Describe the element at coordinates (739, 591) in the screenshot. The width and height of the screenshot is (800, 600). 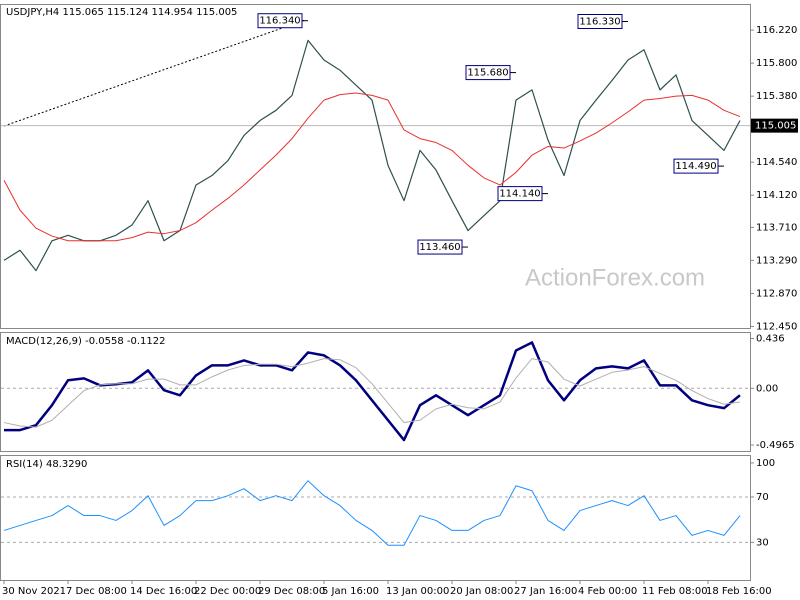
I see `x-tick-label: 18 Feb 16:00` at that location.